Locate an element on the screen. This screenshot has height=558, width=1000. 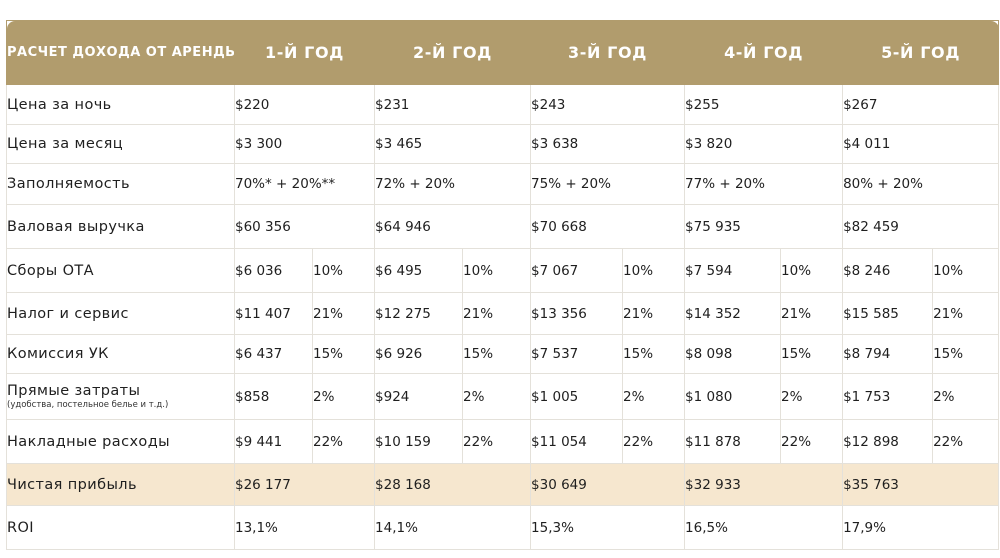
value-year-5: $35 763 is located at coordinates (921, 484).